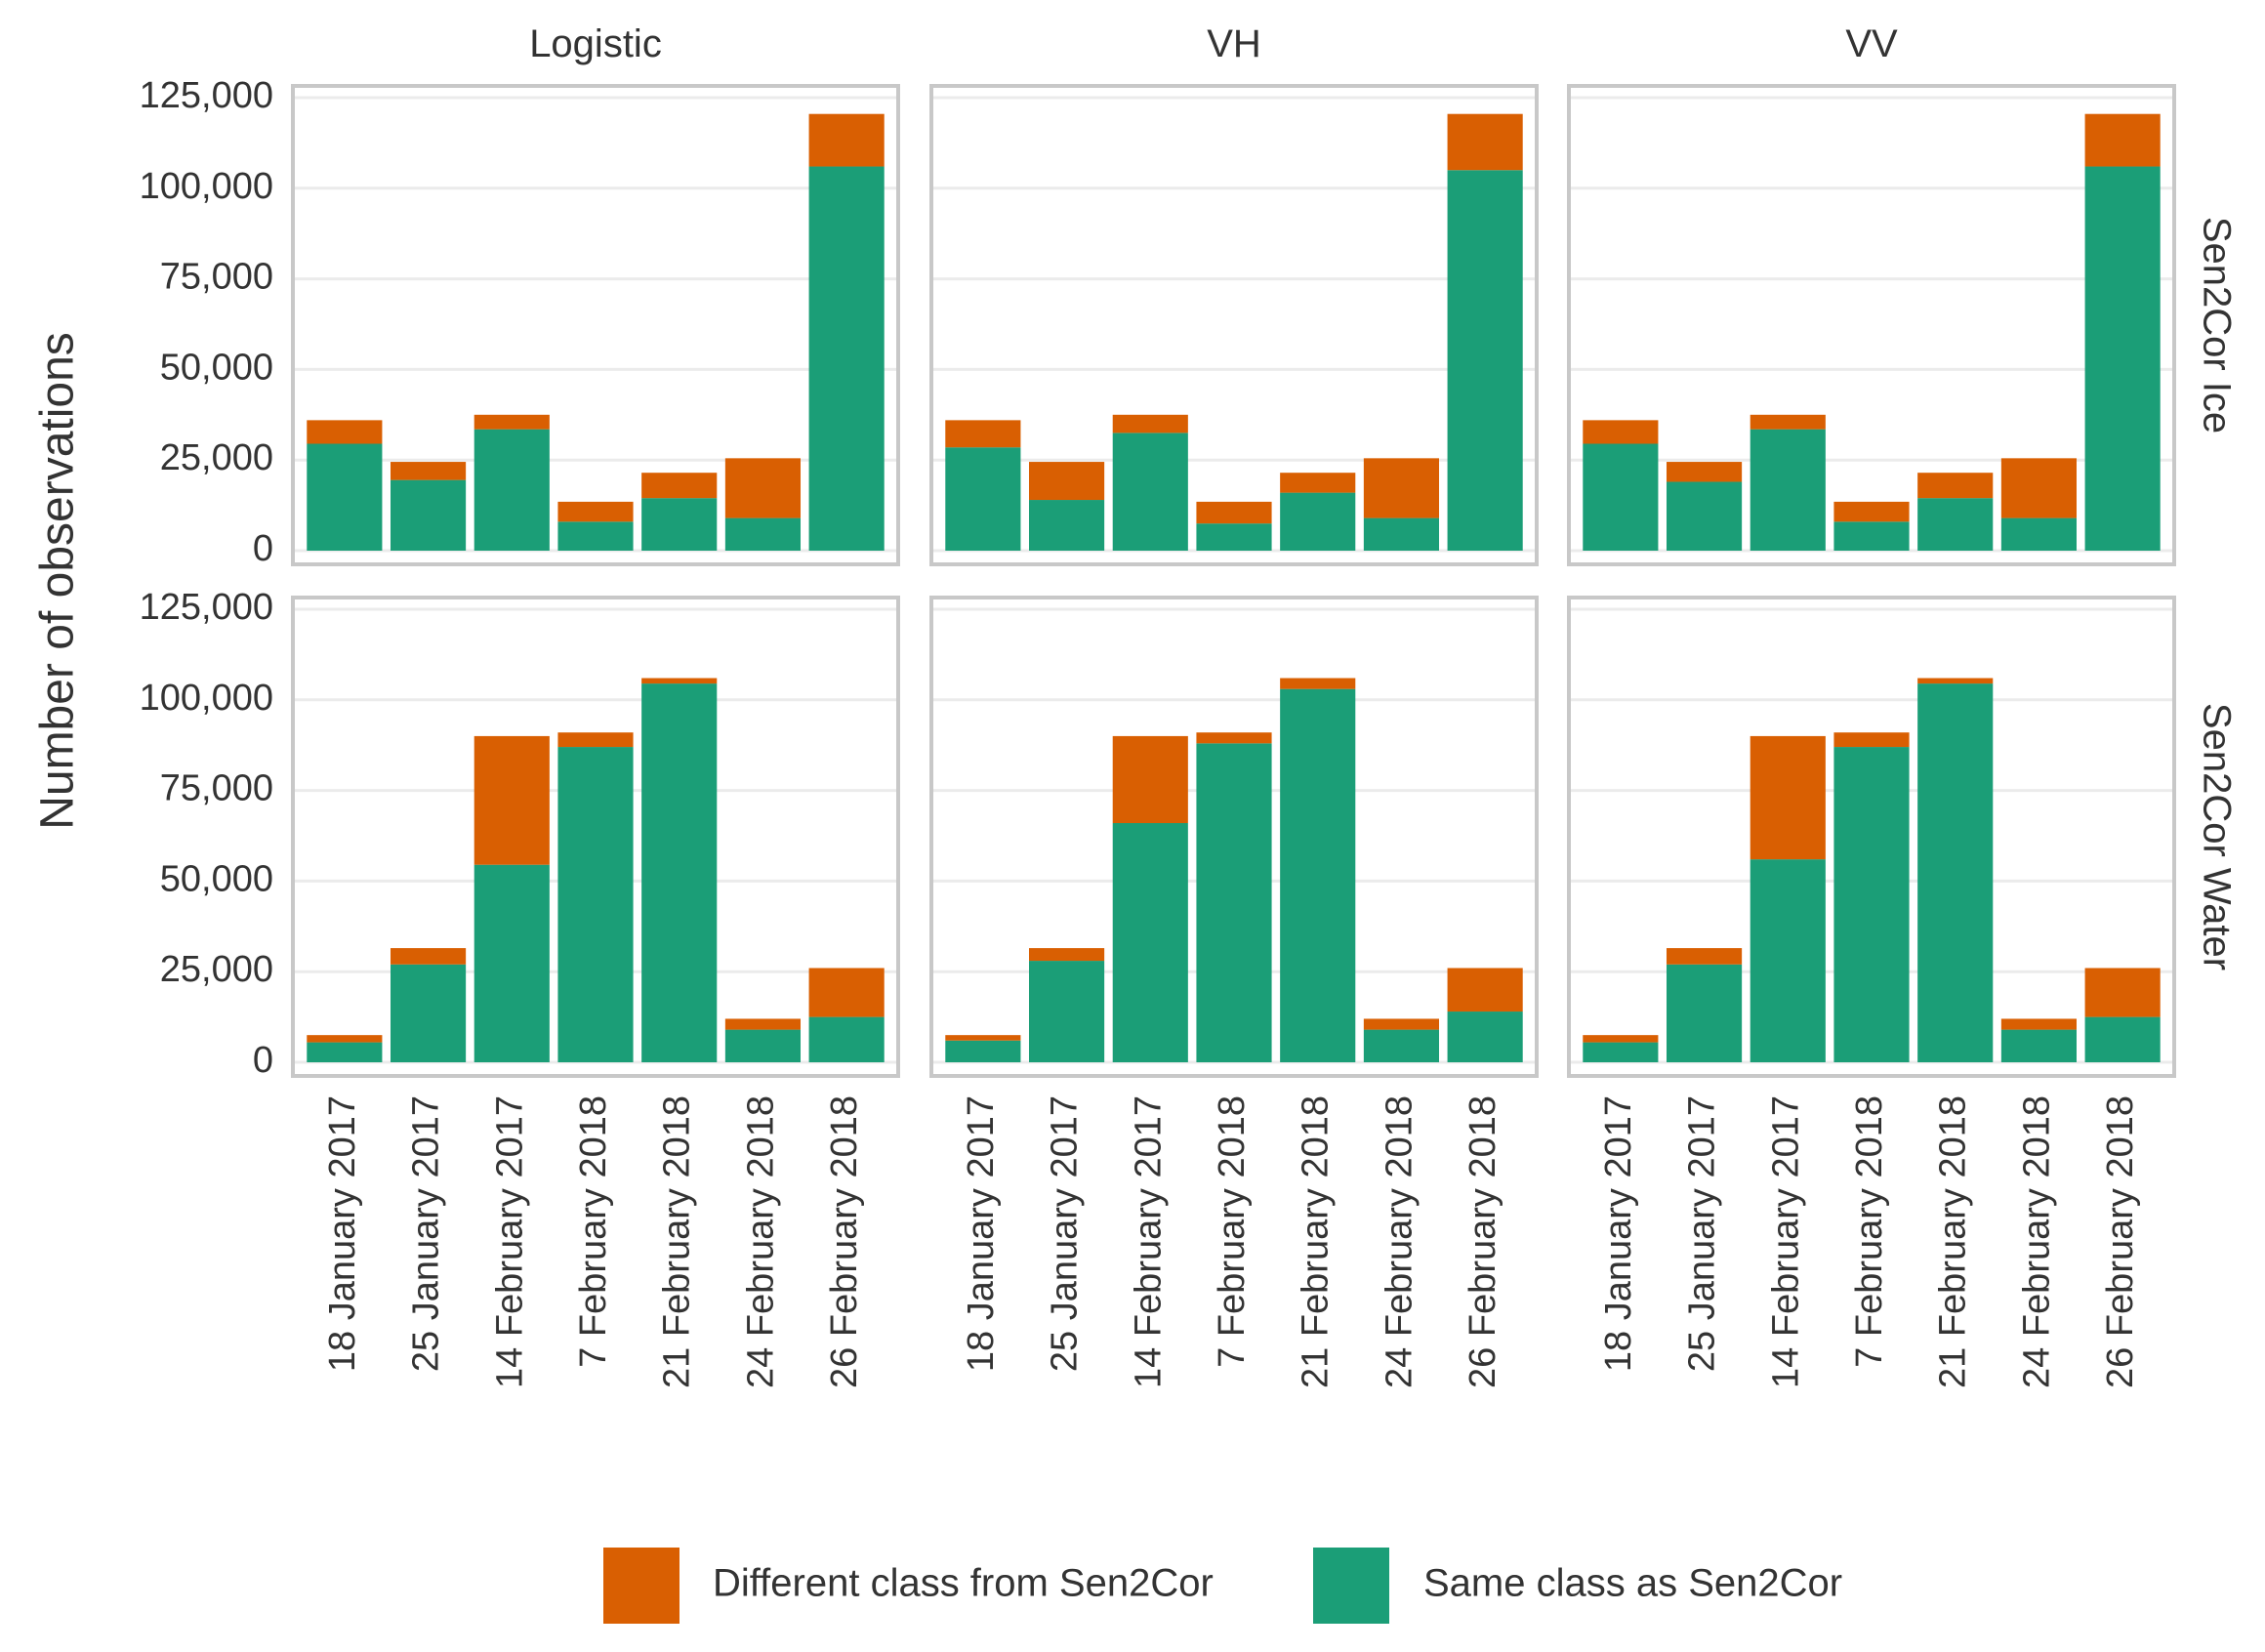  What do you see at coordinates (206, 186) in the screenshot?
I see `y-tick-label-sen2cor-ice-4: 100,000` at bounding box center [206, 186].